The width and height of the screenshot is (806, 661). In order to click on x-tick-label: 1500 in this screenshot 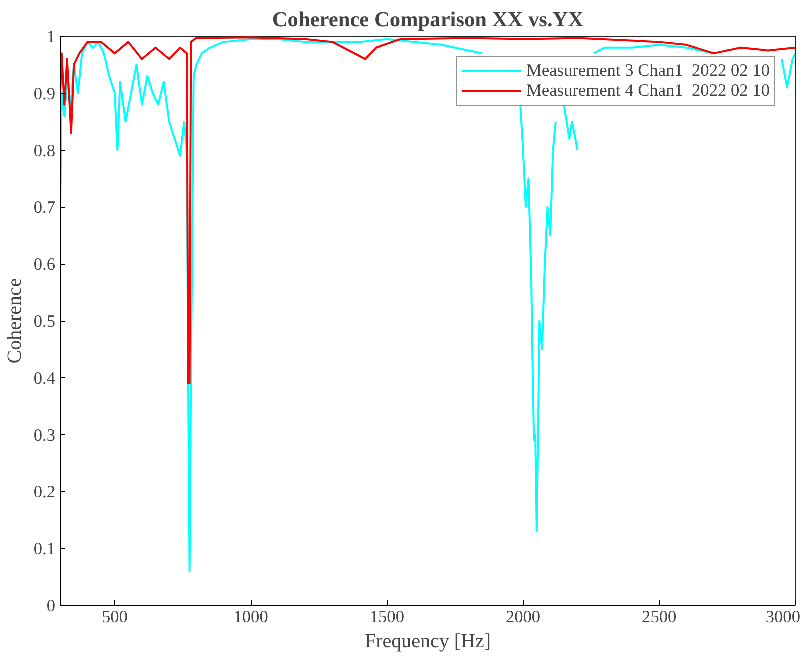, I will do `click(387, 617)`.